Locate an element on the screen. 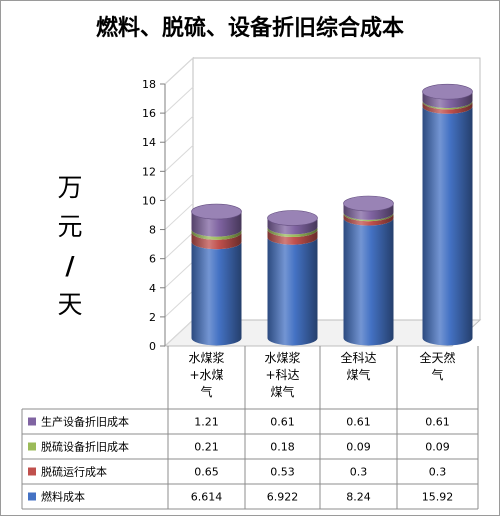 The width and height of the screenshot is (500, 516). table-cell-value: 6.614 is located at coordinates (207, 497).